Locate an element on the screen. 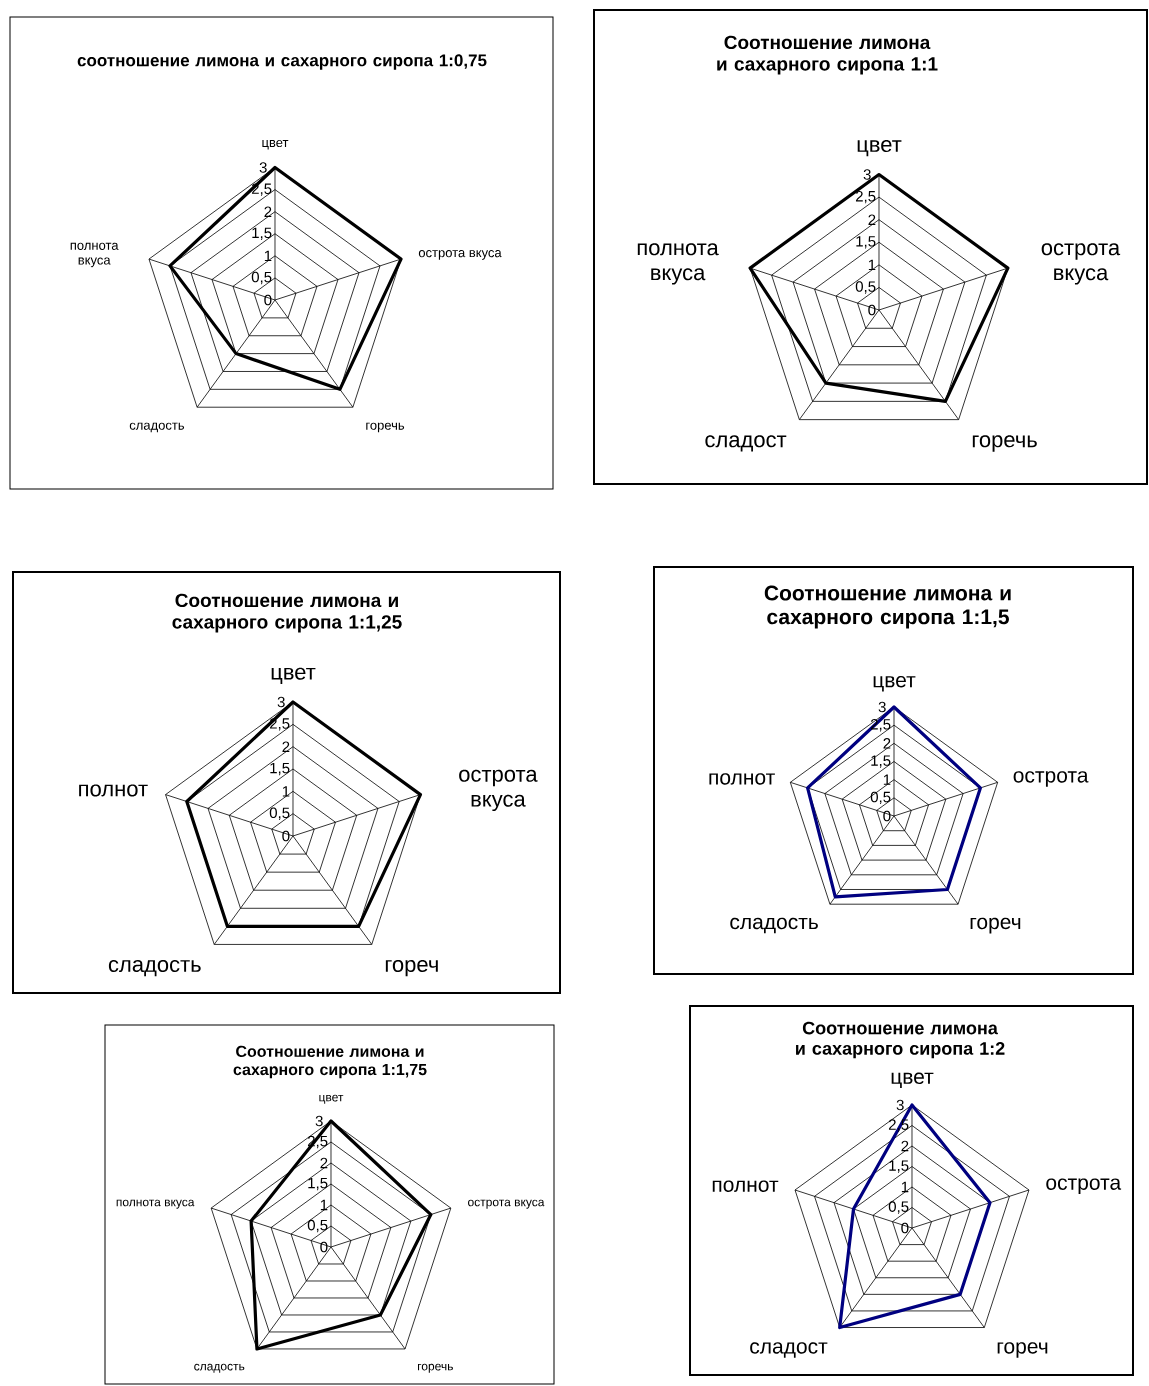 This screenshot has height=1386, width=1149. chart-title: Соотношение лимона и сахарного сиропа 1:1 is located at coordinates (827, 55).